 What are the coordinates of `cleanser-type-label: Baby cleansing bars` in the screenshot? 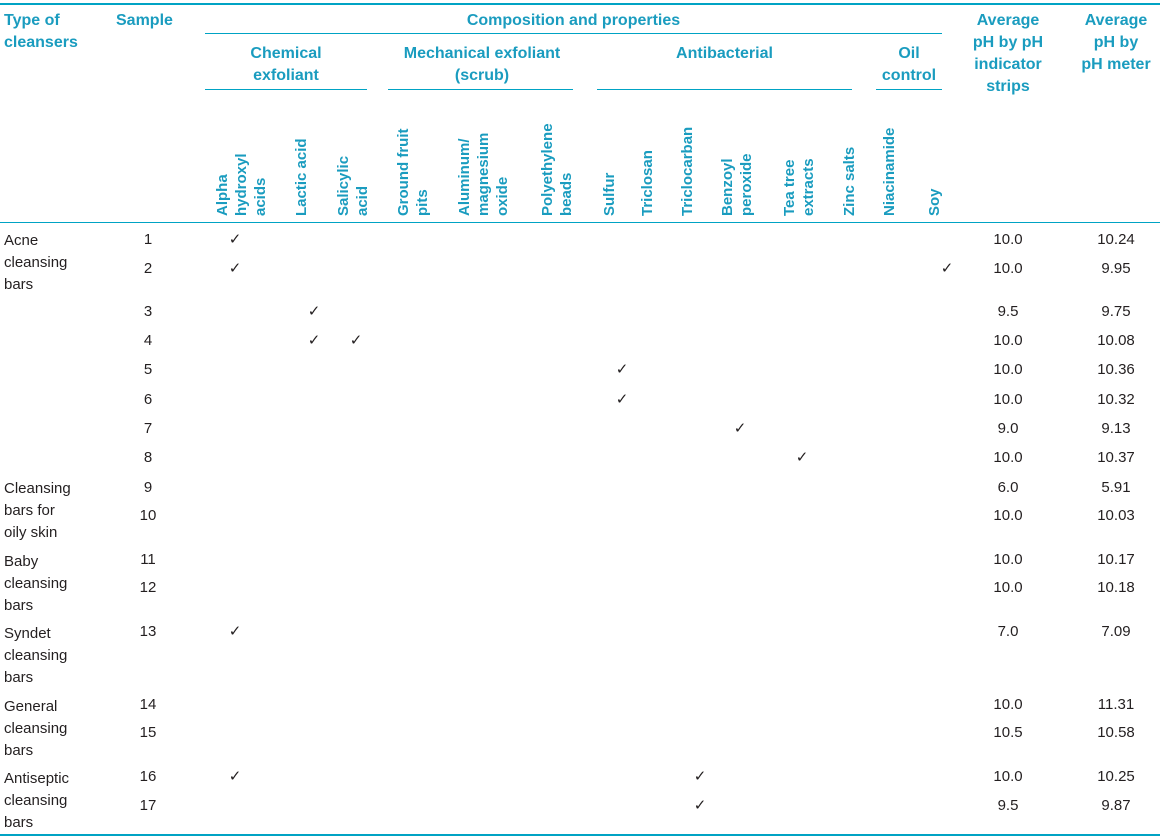 It's located at (36, 583).